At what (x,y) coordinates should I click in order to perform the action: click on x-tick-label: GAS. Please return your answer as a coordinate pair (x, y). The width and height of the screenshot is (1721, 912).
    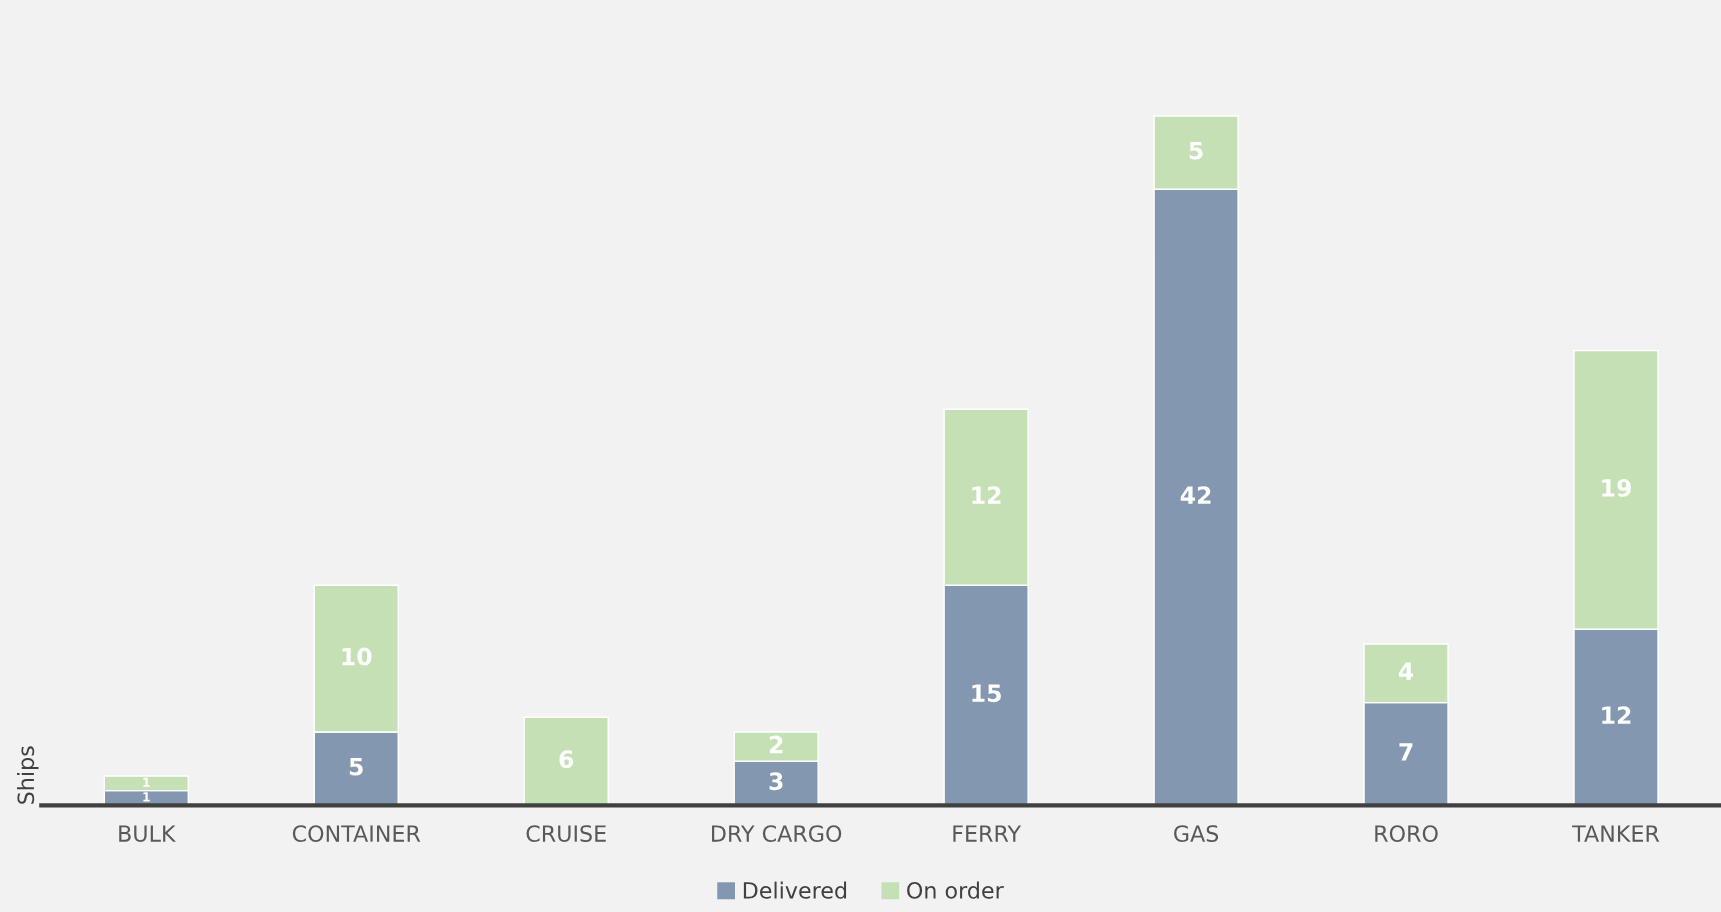
    Looking at the image, I should click on (1196, 833).